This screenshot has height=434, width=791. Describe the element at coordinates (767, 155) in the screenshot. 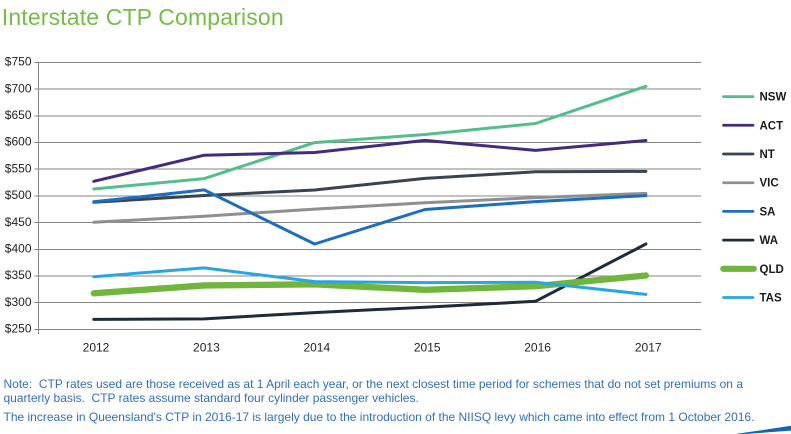

I see `svg-text: NT` at that location.